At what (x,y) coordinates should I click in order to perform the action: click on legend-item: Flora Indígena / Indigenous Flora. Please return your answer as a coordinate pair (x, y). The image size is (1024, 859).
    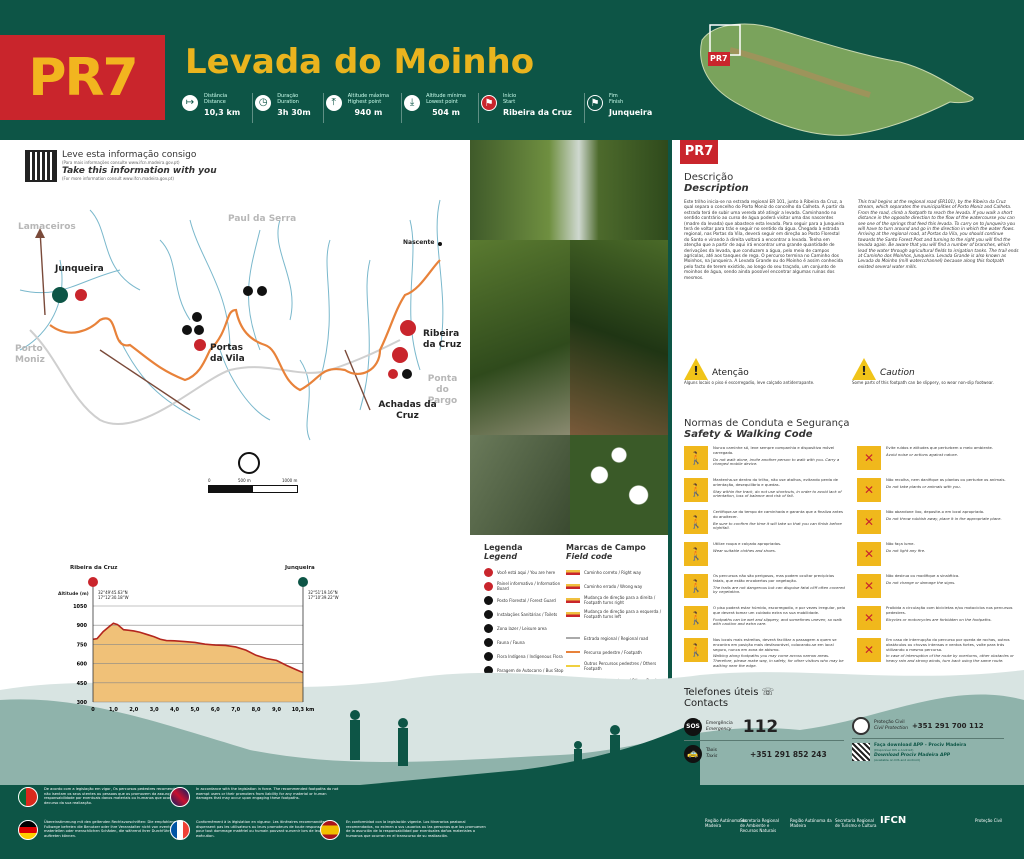
    Looking at the image, I should click on (524, 656).